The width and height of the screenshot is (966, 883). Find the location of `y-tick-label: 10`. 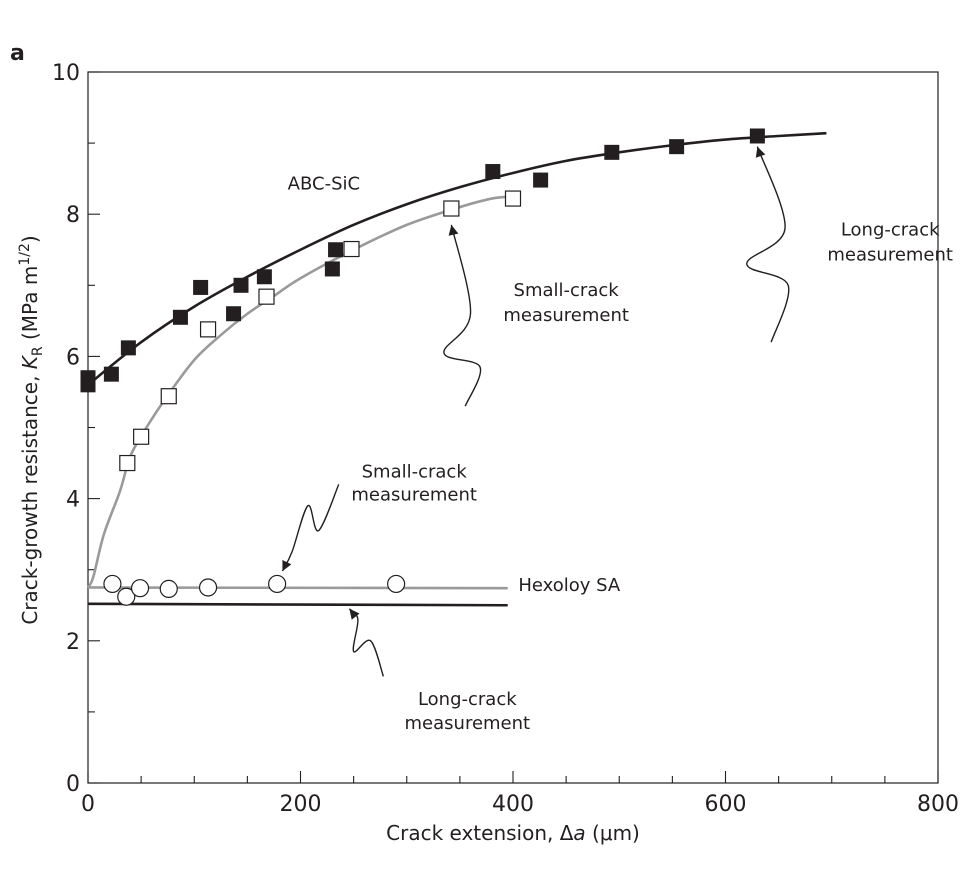

y-tick-label: 10 is located at coordinates (66, 73).